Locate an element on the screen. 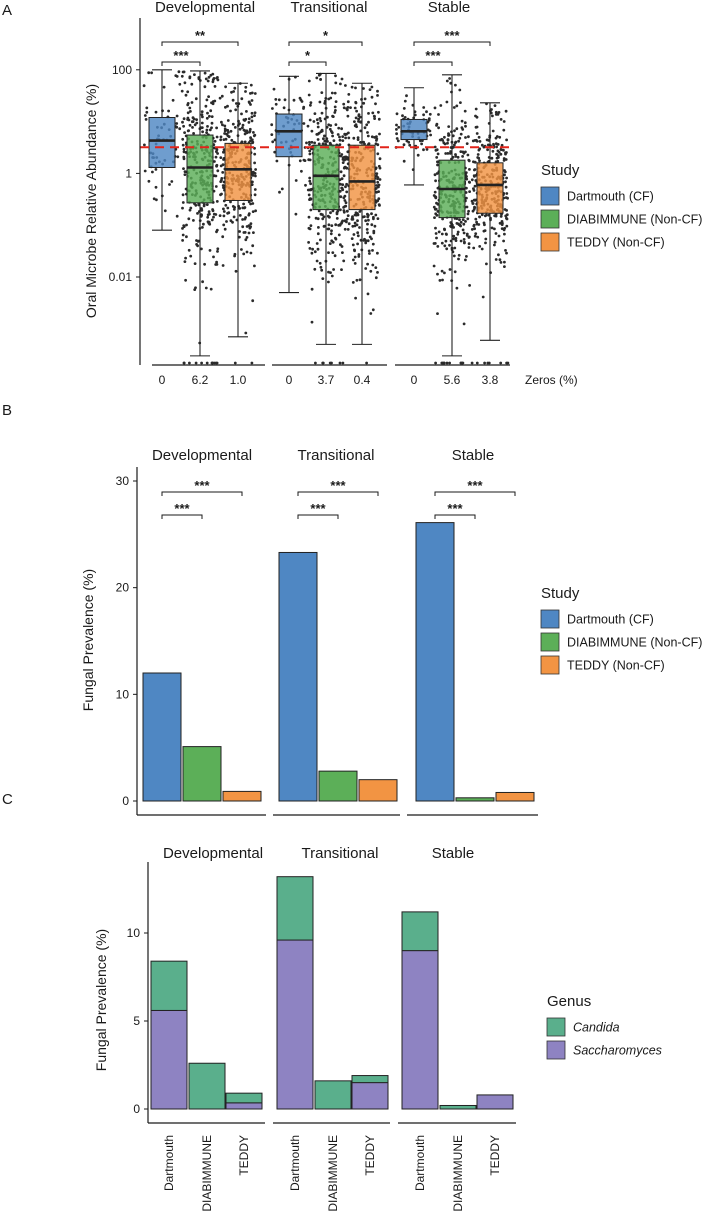 Image resolution: width=702 pixels, height=1212 pixels. b-bar-developmental-teddy-non-cf is located at coordinates (242, 796).